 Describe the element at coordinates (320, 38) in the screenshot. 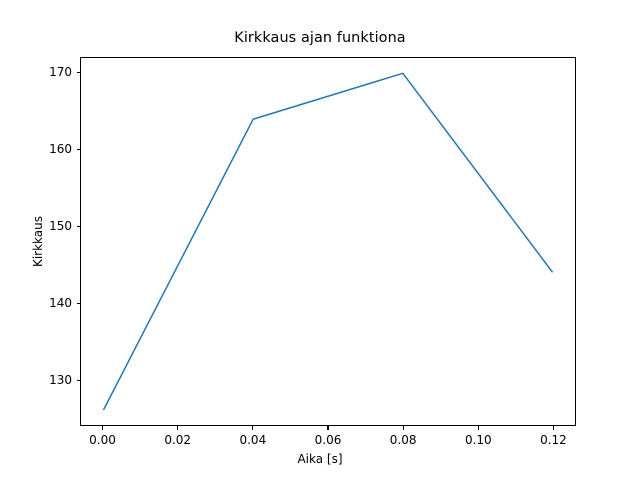

I see `chart-title: Kirkkaus ajan funktiona` at that location.